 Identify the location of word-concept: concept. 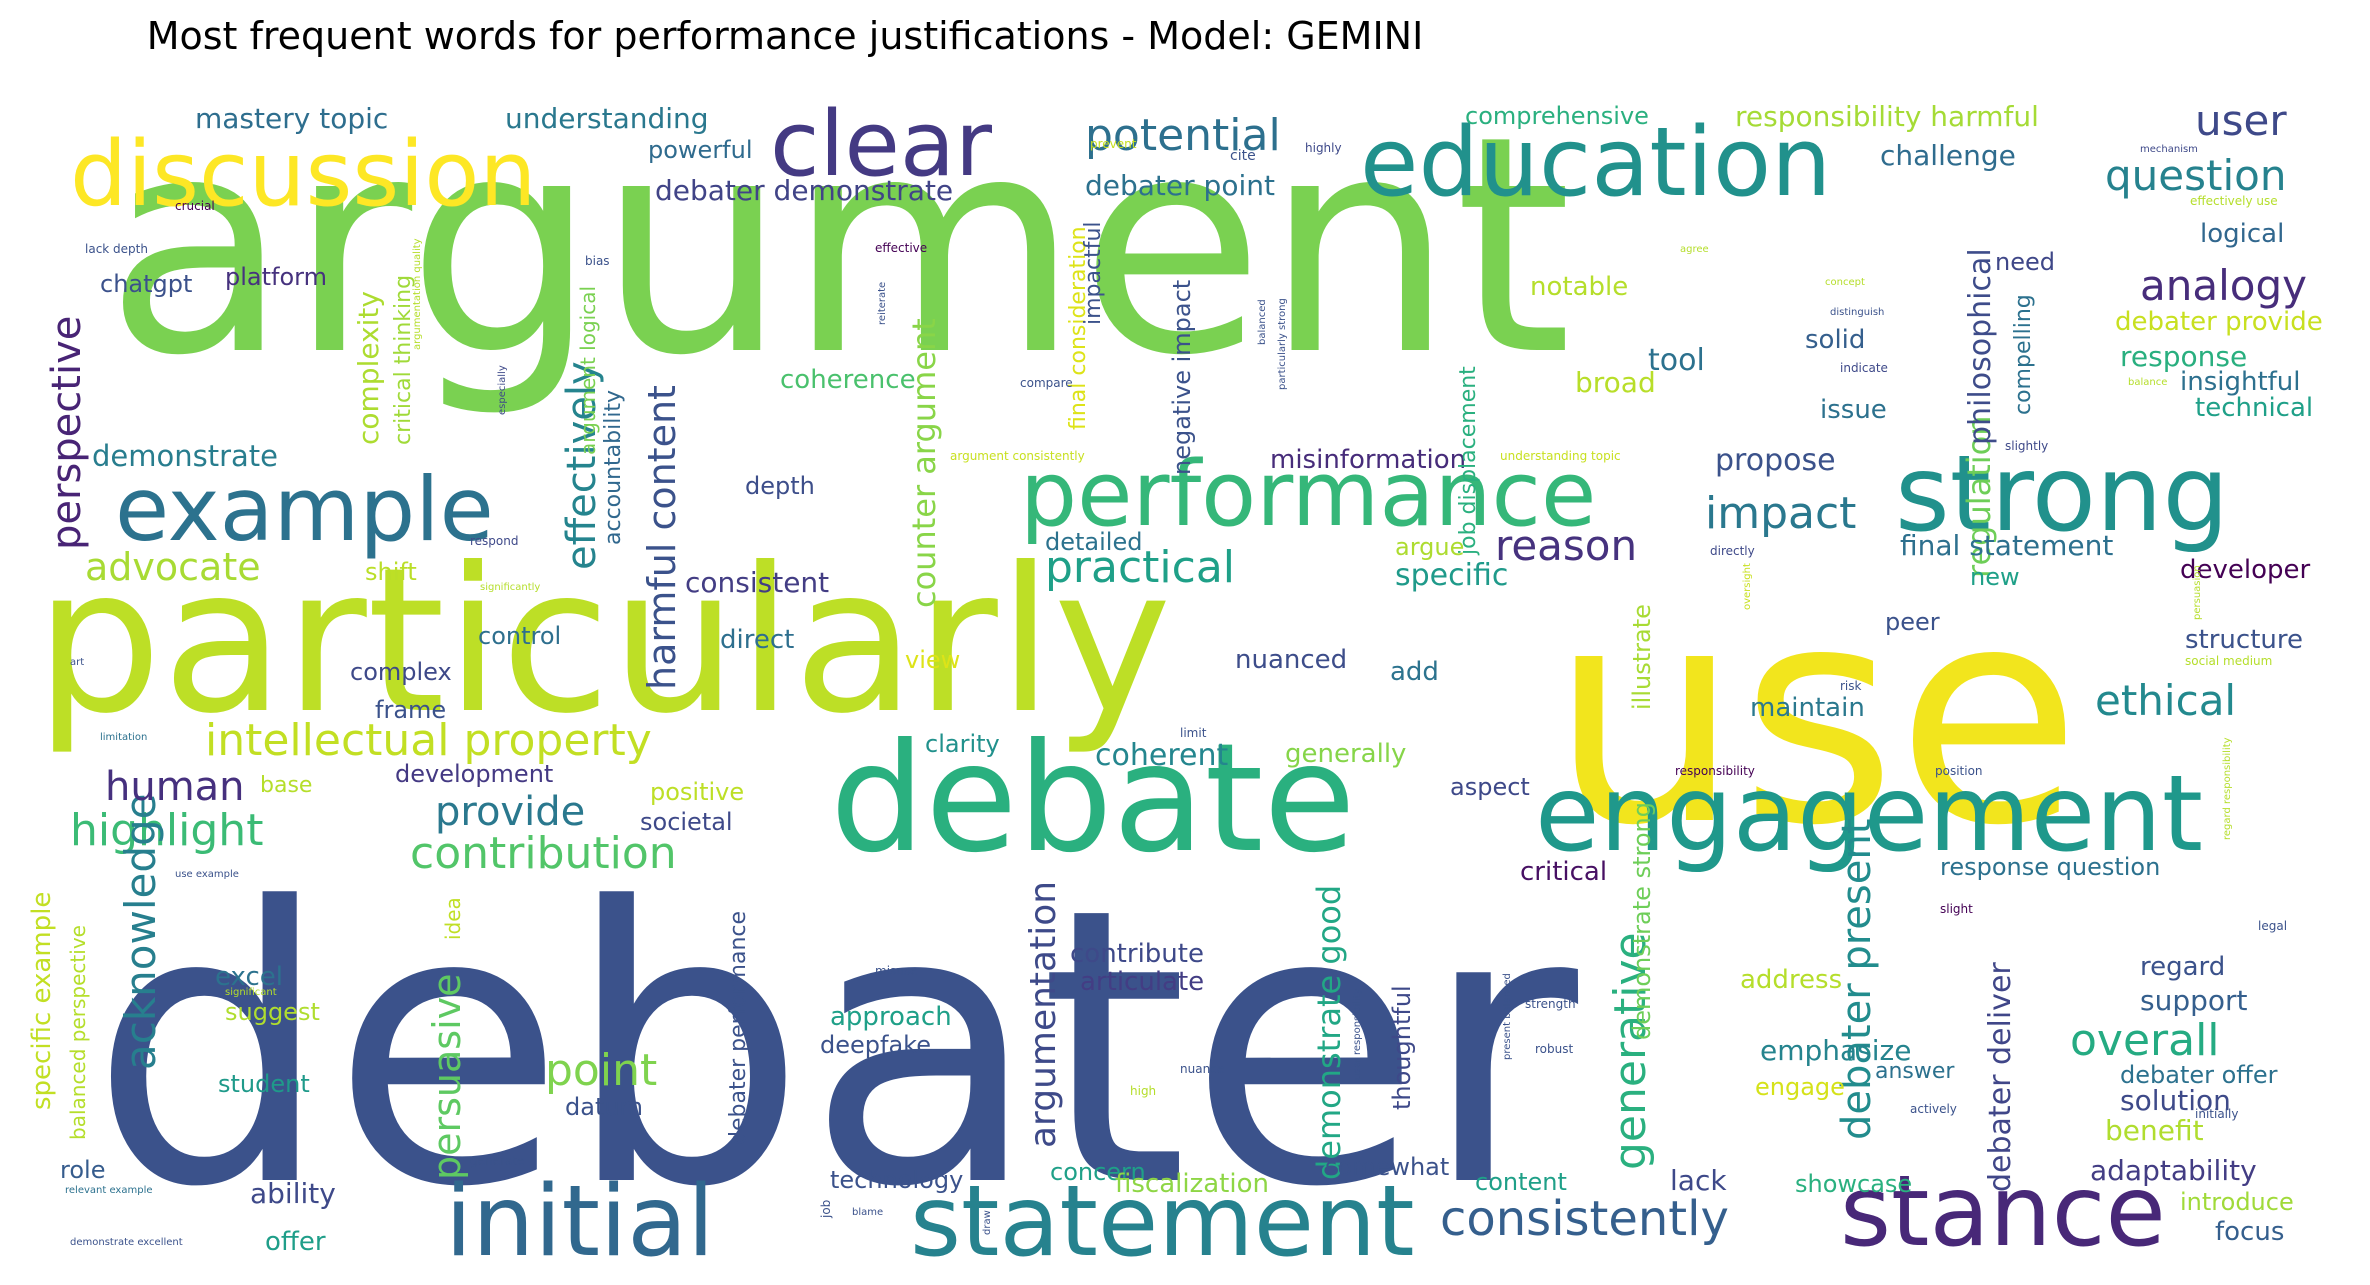
(1845, 282).